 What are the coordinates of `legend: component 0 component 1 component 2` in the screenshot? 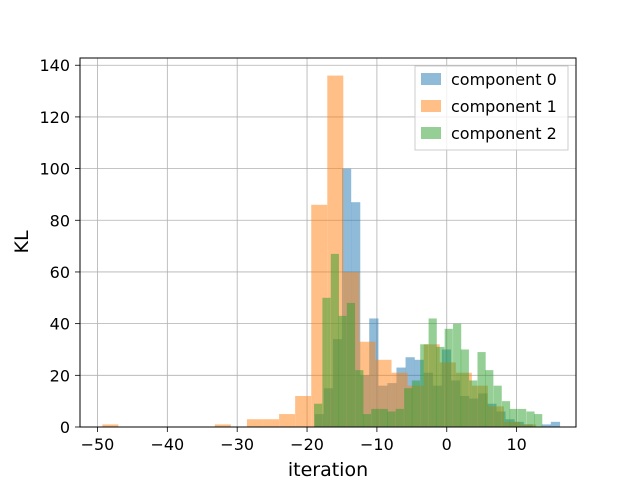 It's located at (491, 108).